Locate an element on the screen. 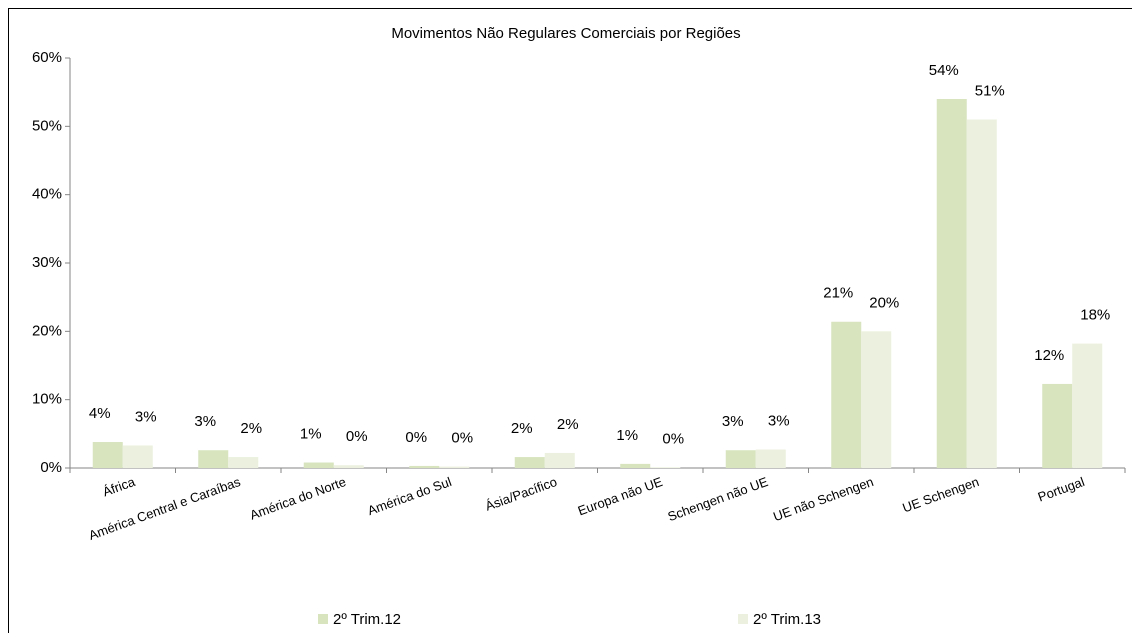 This screenshot has width=1132, height=638. y-tick-label: 10% is located at coordinates (47, 399).